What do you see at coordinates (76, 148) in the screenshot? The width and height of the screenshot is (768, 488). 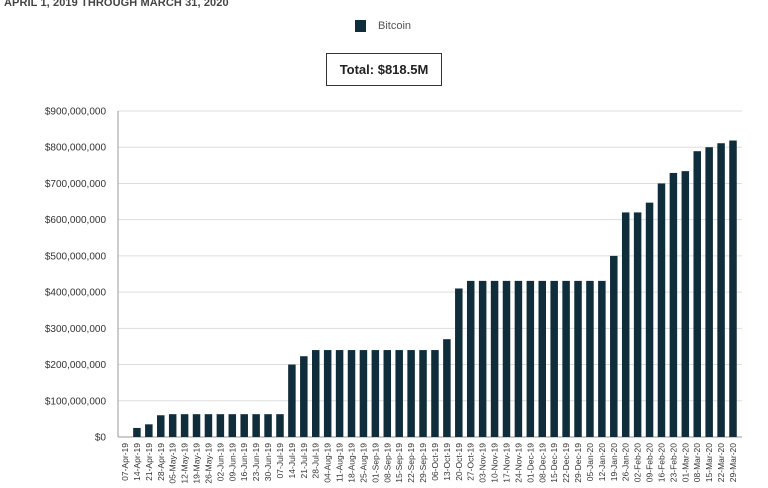 I see `y-tick-label: $800,000,000` at bounding box center [76, 148].